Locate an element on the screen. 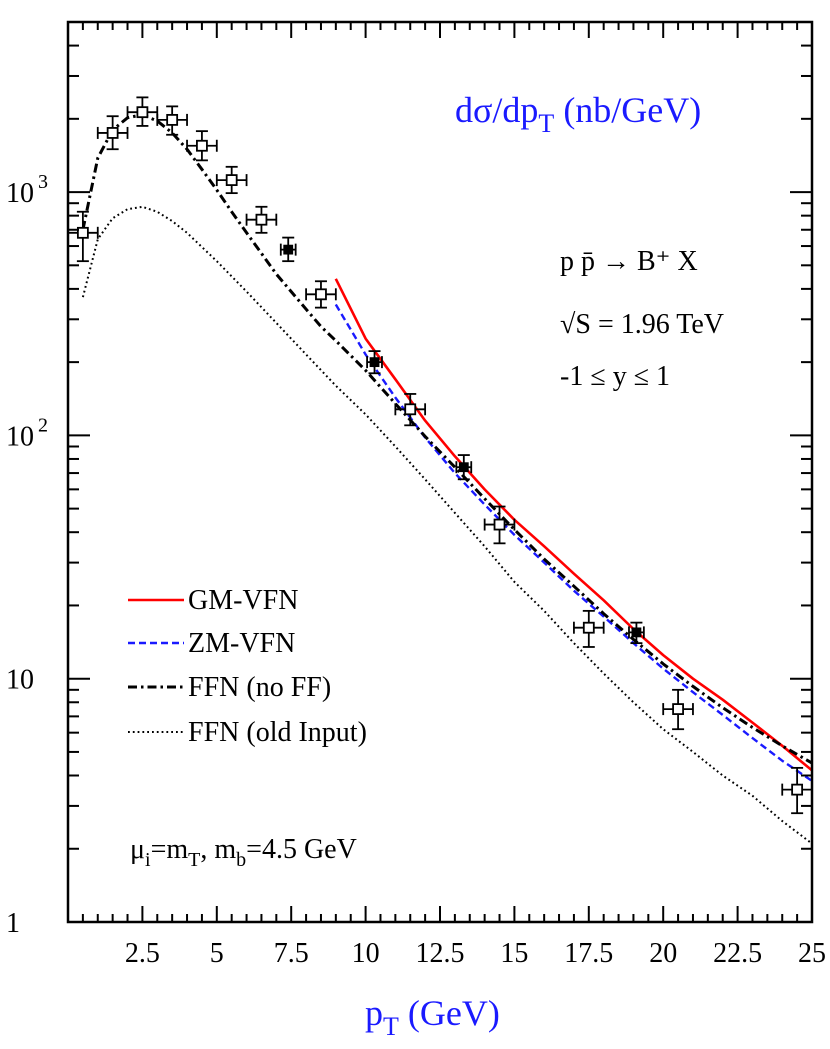 Image resolution: width=830 pixels, height=1049 pixels. legend: GM-VFN ZM-VFN FFN (no FF) FFN (old Input) is located at coordinates (247, 666).